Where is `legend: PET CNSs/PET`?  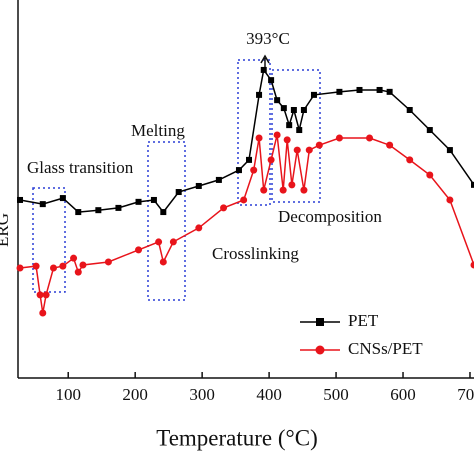
legend: PET CNSs/PET is located at coordinates (361, 334).